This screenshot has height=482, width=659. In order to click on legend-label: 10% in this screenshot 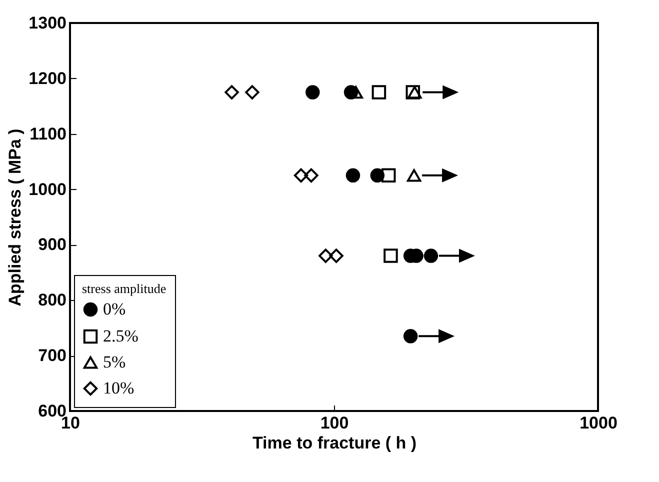, I will do `click(118, 388)`.